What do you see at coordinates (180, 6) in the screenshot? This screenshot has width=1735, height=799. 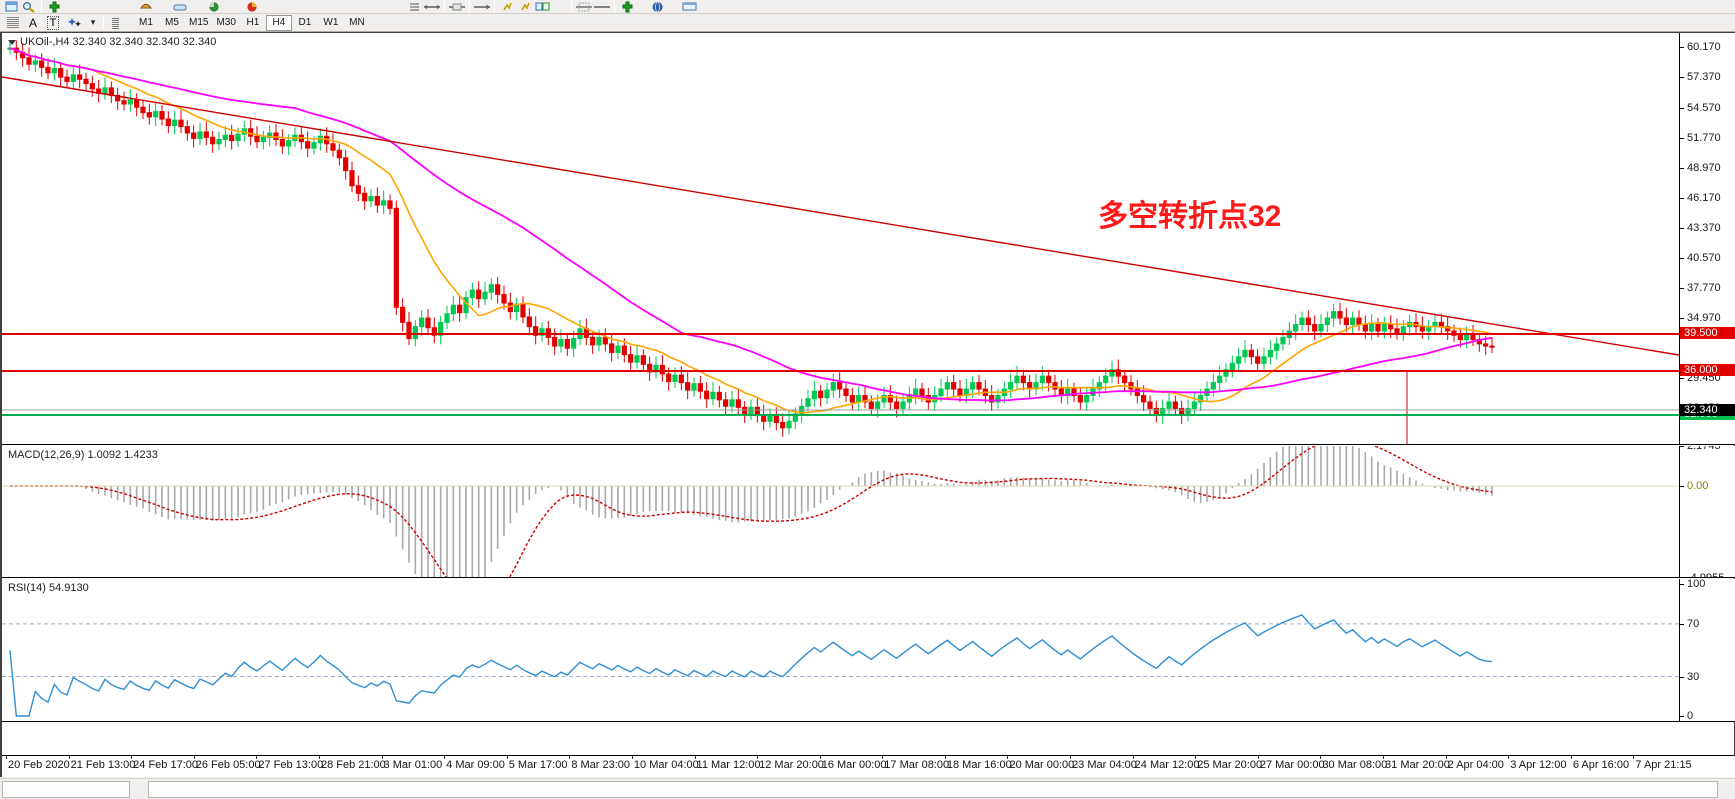 I see `candlestick-chart-icon` at bounding box center [180, 6].